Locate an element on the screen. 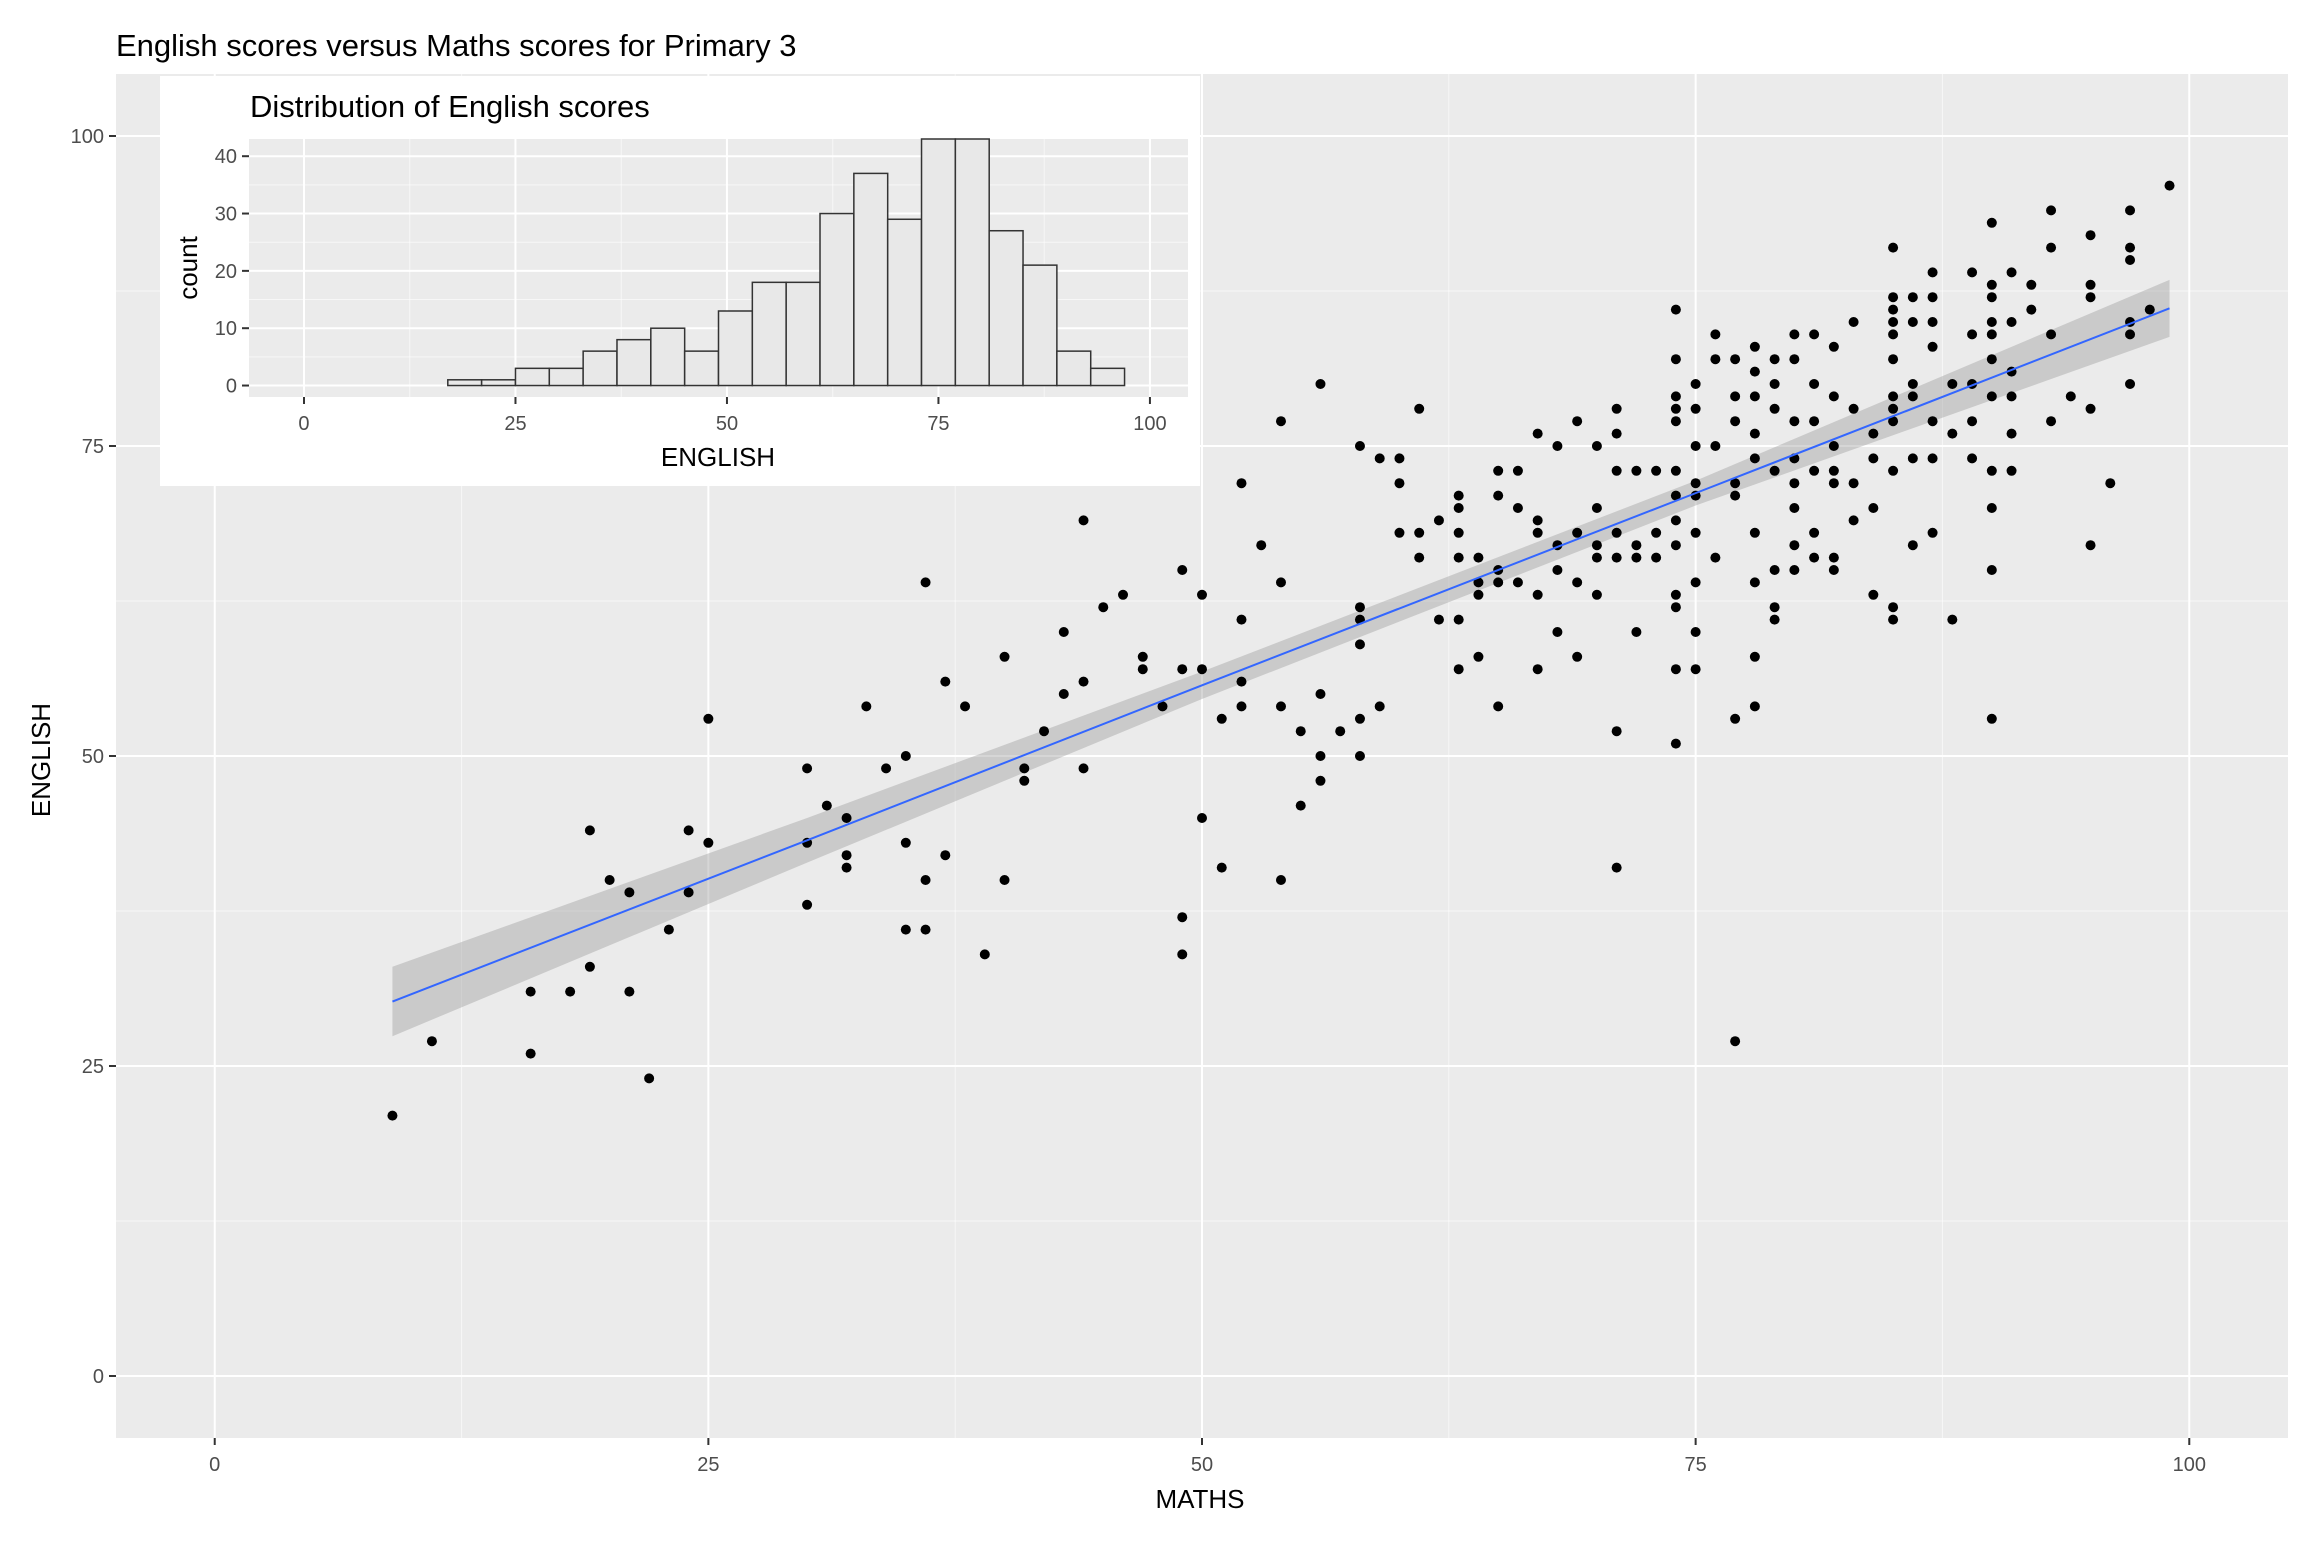  inset-x-tick-label: 100 is located at coordinates (1149, 424).